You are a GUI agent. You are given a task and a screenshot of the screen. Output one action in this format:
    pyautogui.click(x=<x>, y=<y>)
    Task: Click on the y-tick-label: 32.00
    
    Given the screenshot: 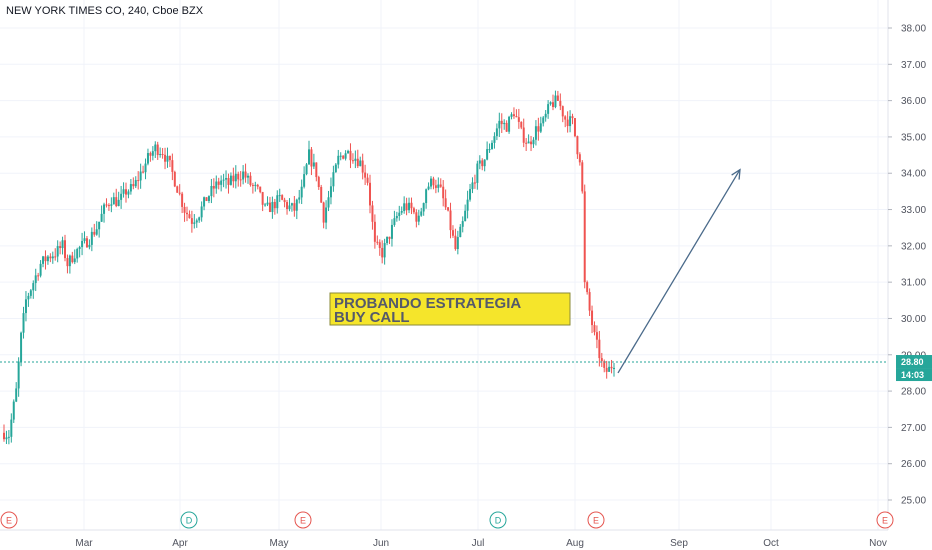 What is the action you would take?
    pyautogui.click(x=913, y=246)
    